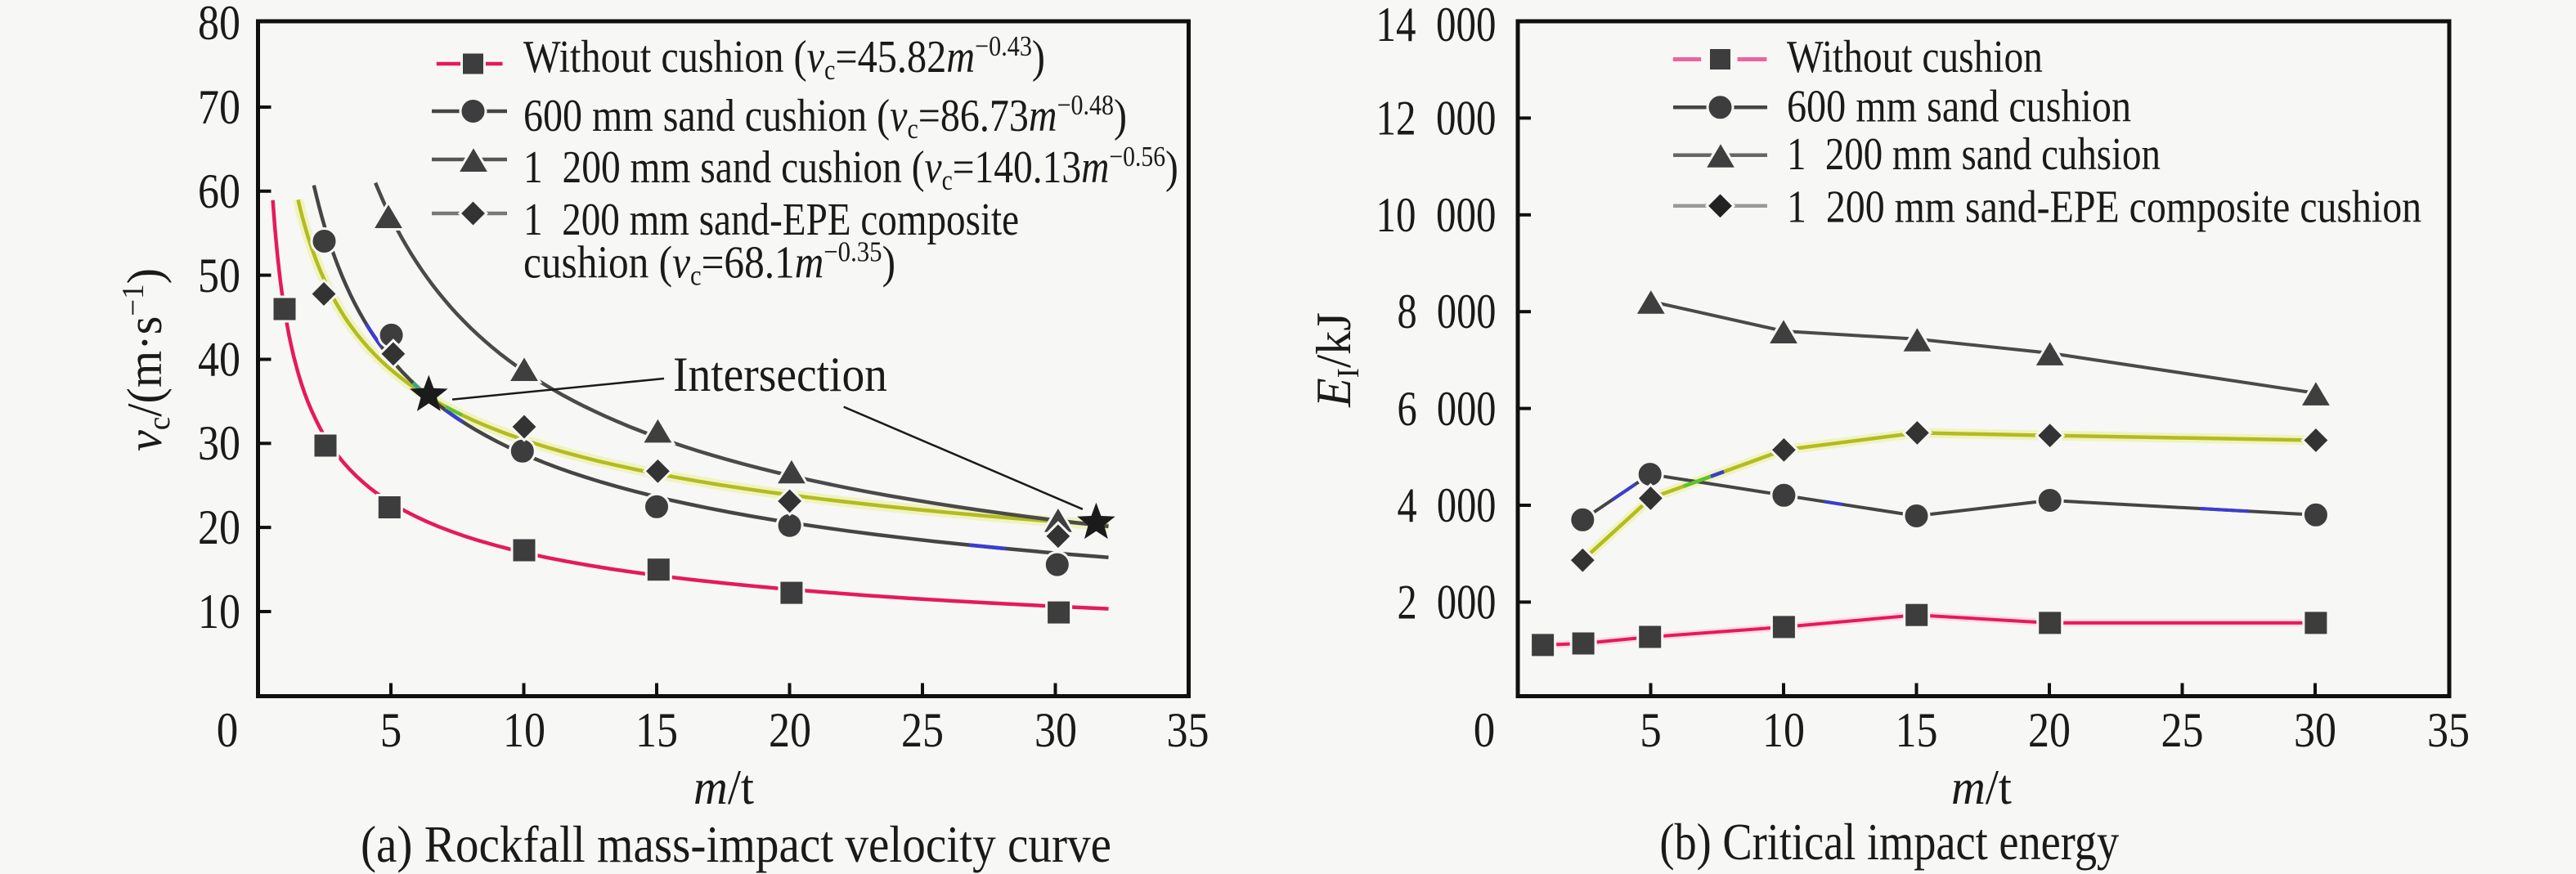 The width and height of the screenshot is (2576, 874). I want to click on svg-text: 80, so click(219, 25).